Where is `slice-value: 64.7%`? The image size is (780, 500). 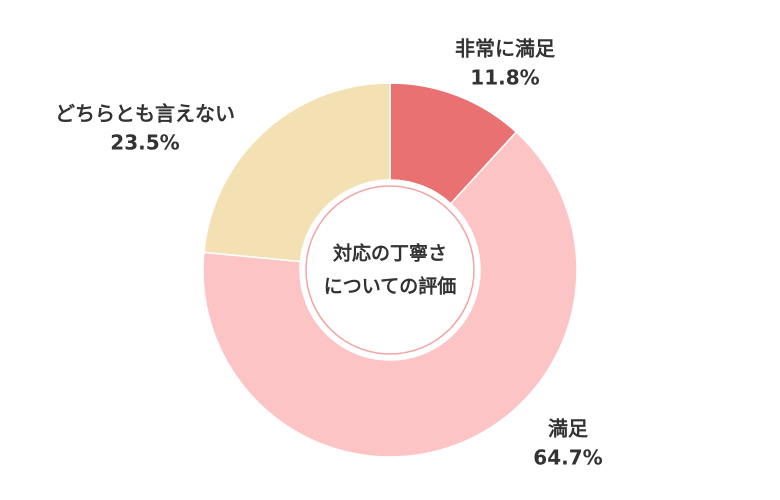
slice-value: 64.7% is located at coordinates (567, 458).